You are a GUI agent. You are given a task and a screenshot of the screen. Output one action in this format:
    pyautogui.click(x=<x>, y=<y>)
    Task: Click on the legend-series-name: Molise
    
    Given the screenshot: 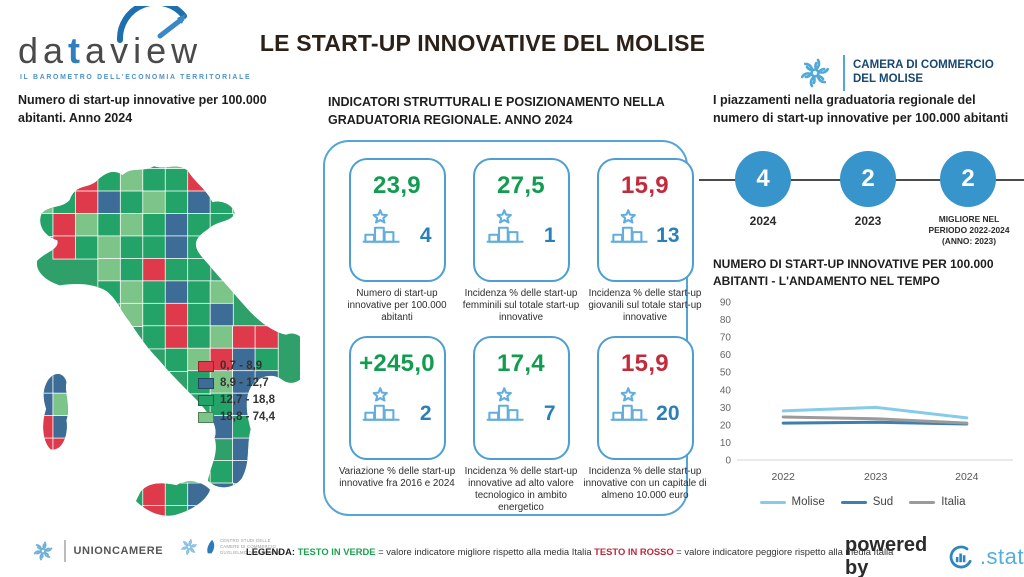 What is the action you would take?
    pyautogui.click(x=808, y=502)
    